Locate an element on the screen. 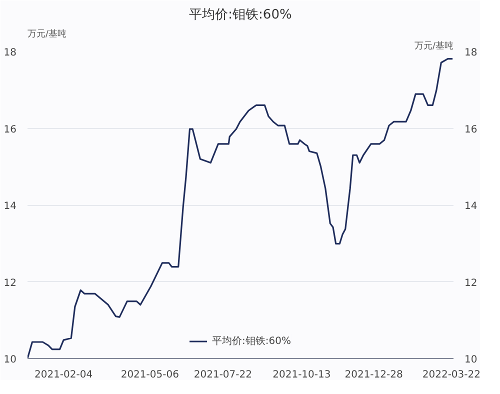 Image resolution: width=500 pixels, height=394 pixels. x-tick-label: 2021-05-06 is located at coordinates (149, 375).